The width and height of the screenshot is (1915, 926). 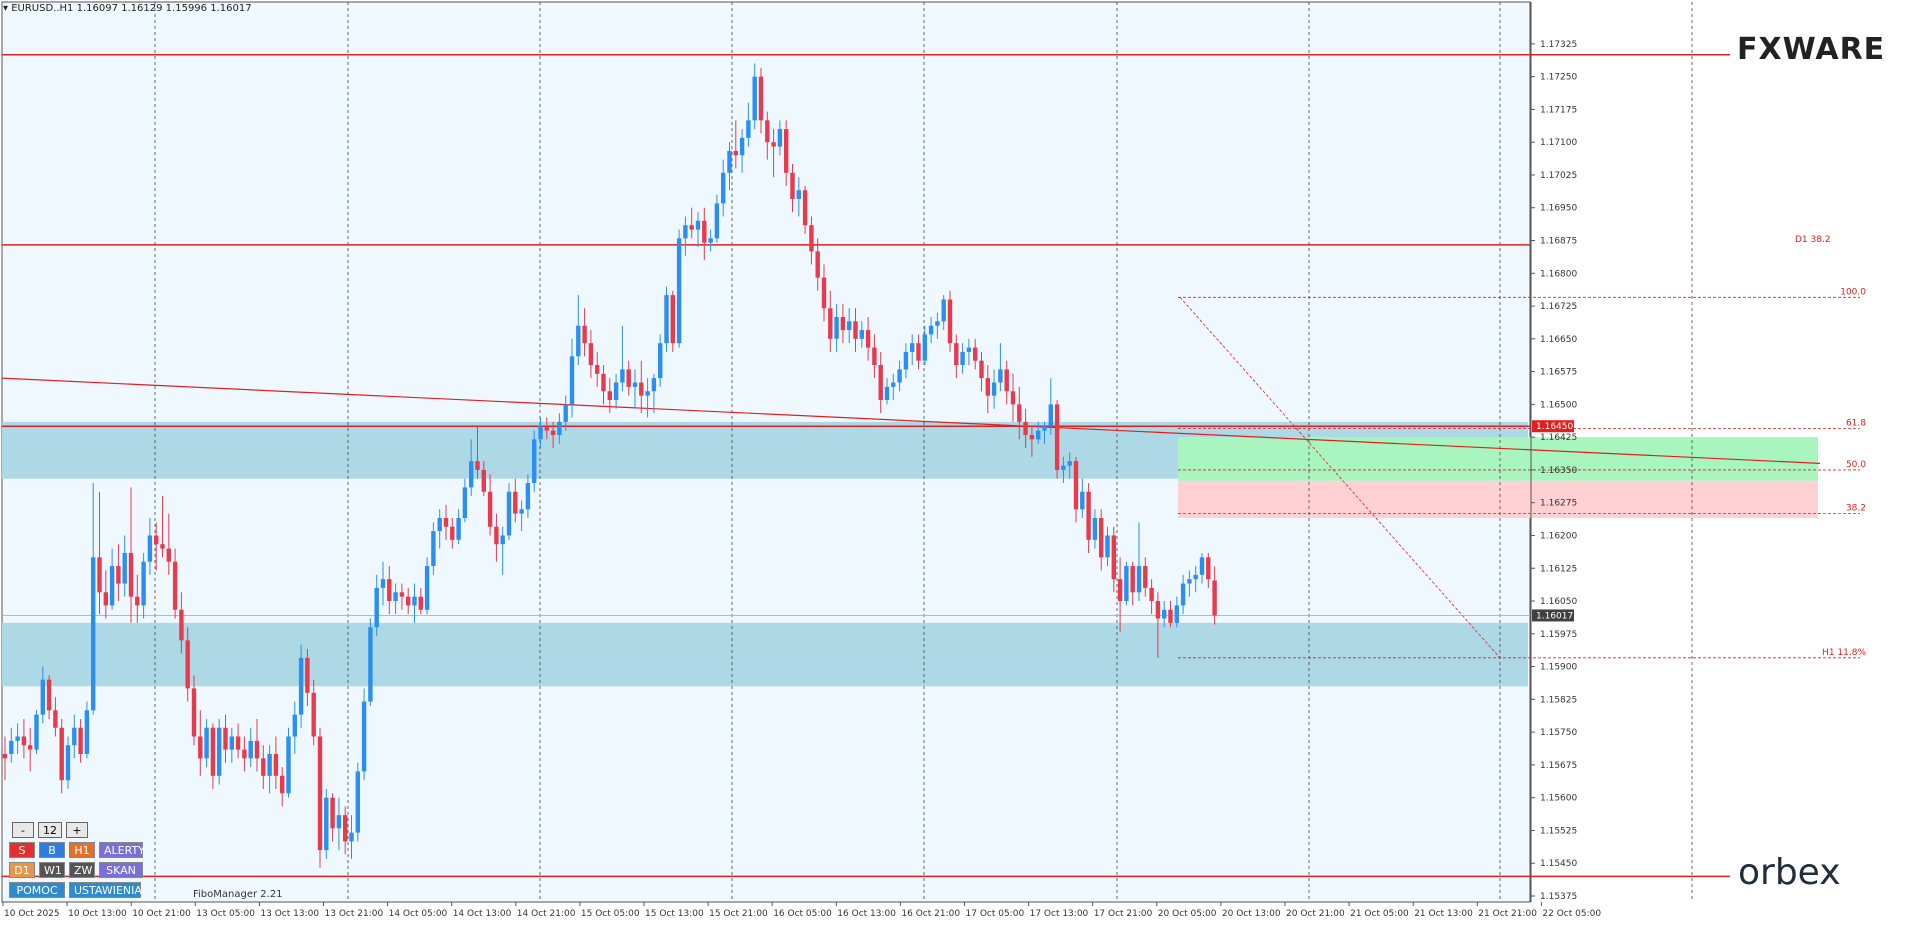 I want to click on fibo-level-label: 61.8, so click(x=1856, y=423).